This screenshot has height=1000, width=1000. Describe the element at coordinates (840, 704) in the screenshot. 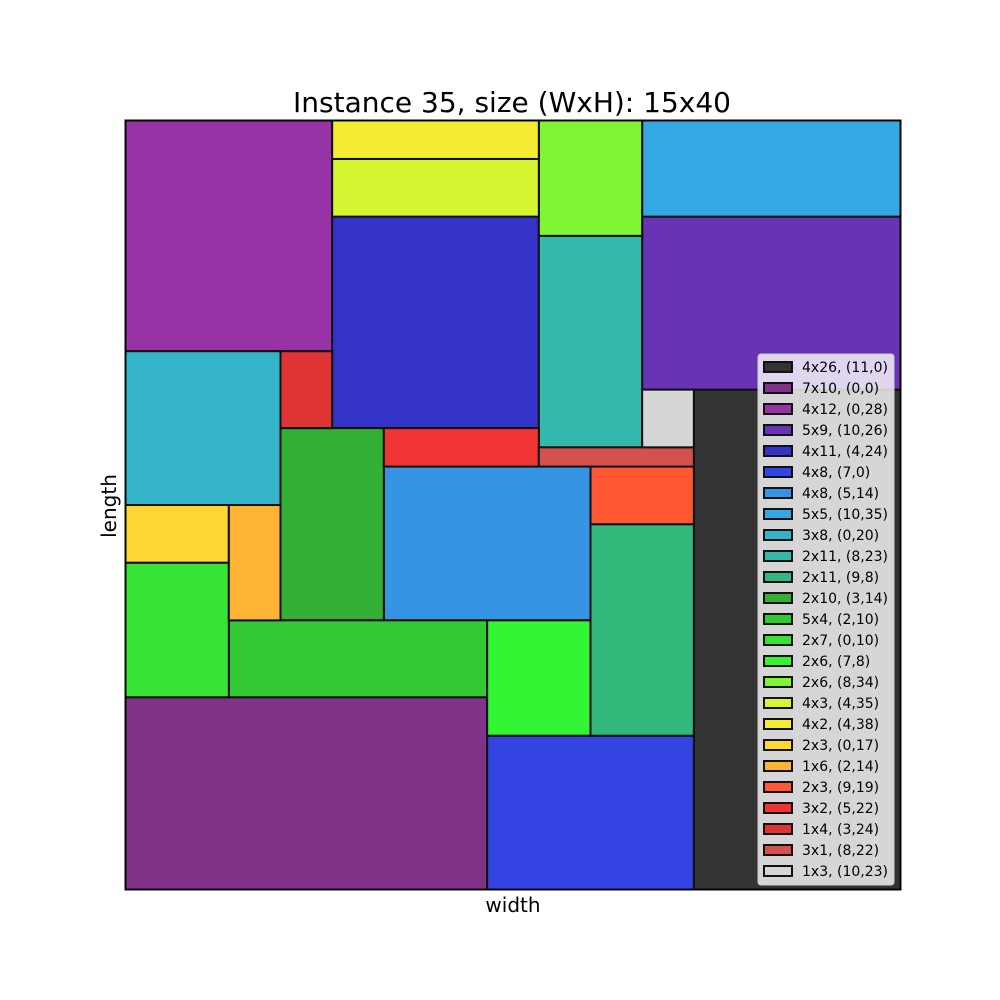

I see `legend-entry-label: 4x3, (4,35)` at that location.